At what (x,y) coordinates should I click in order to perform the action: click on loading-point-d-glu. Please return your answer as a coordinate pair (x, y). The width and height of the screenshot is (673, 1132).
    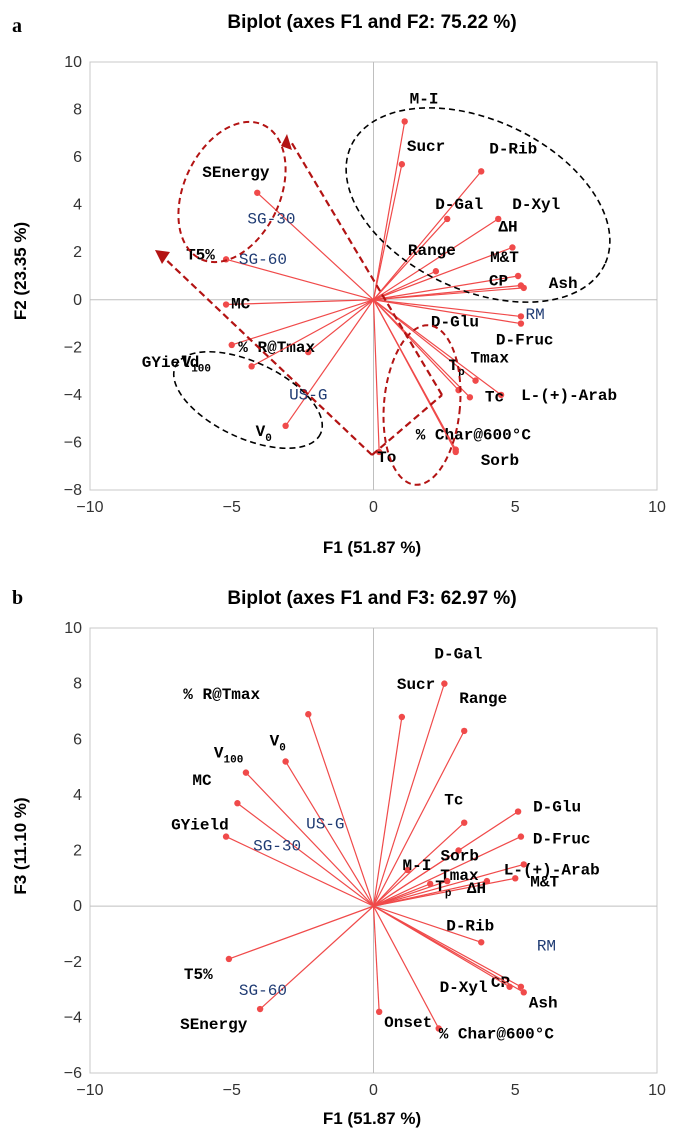
    Looking at the image, I should click on (518, 811).